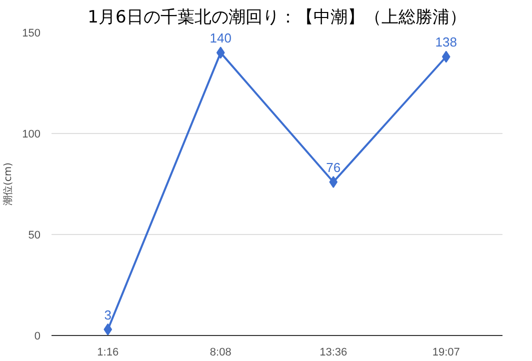  I want to click on data-label: 138, so click(446, 42).